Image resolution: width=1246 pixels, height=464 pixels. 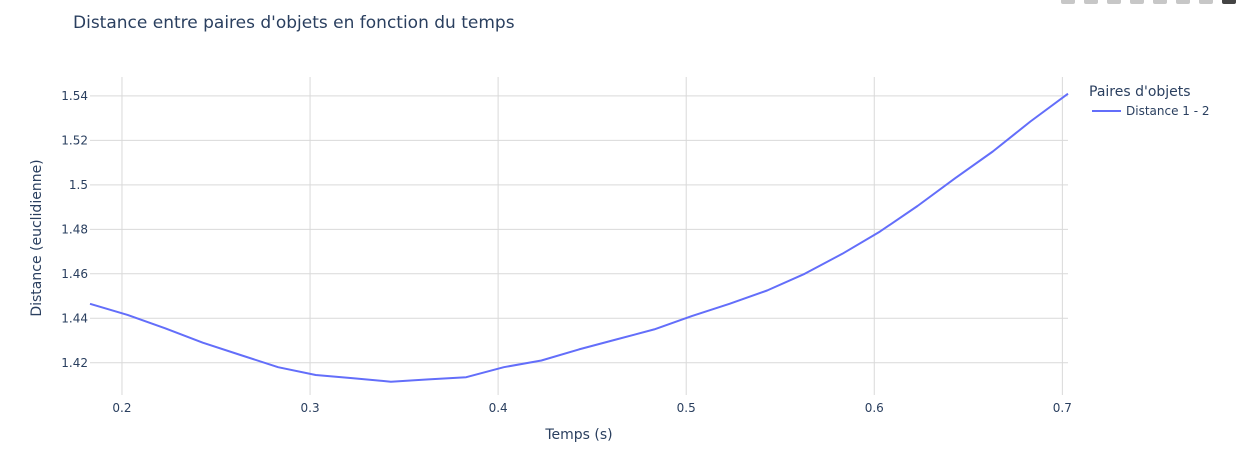 What do you see at coordinates (74, 363) in the screenshot?
I see `y-tick-label: 1.42` at bounding box center [74, 363].